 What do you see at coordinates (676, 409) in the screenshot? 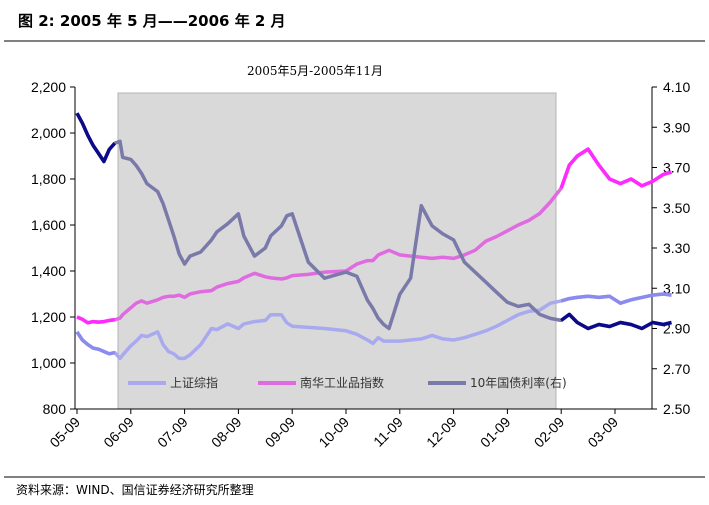
I see `right-tick-label: 2.50` at bounding box center [676, 409].